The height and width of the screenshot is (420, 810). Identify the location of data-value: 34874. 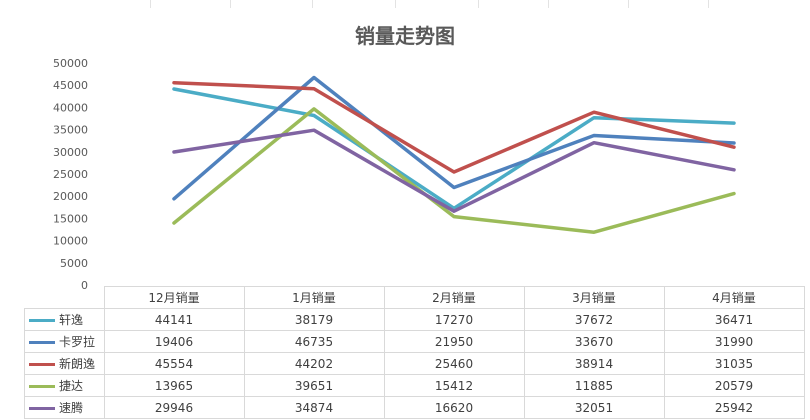
(314, 407).